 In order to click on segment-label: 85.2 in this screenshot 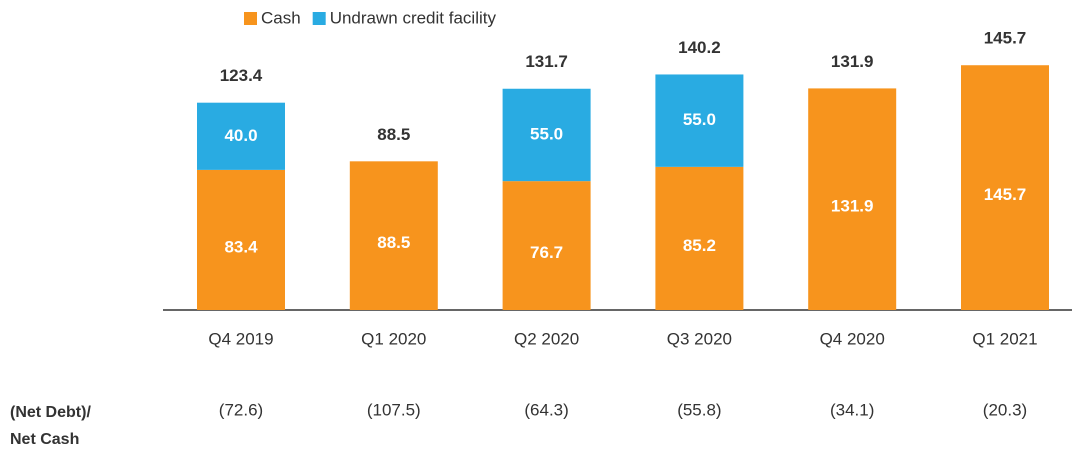, I will do `click(699, 245)`.